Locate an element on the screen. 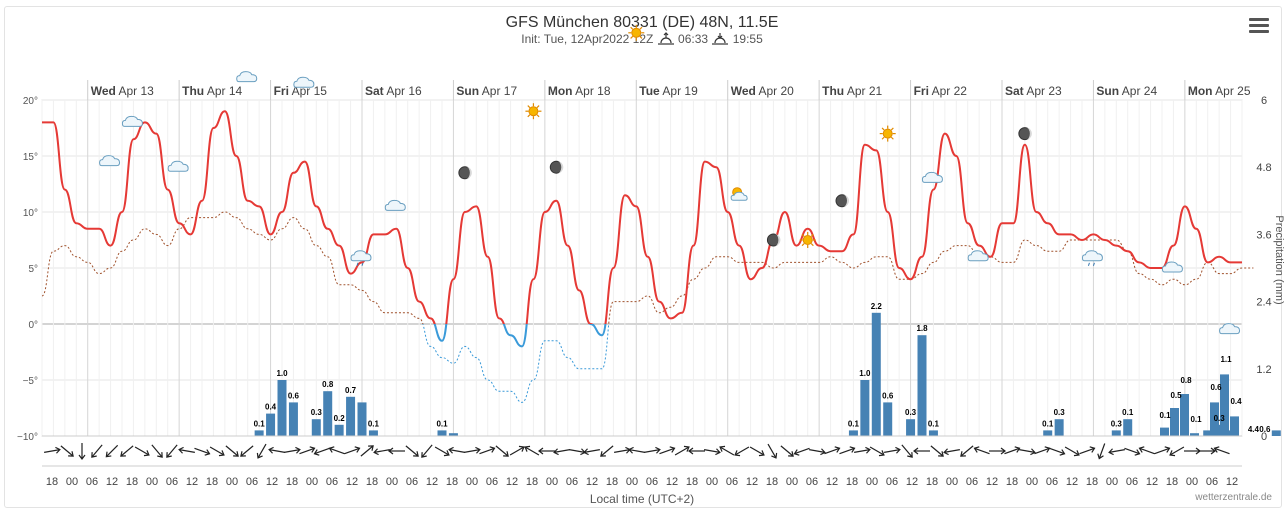 The width and height of the screenshot is (1284, 512). hamburger-menu-icon is located at coordinates (1259, 26).